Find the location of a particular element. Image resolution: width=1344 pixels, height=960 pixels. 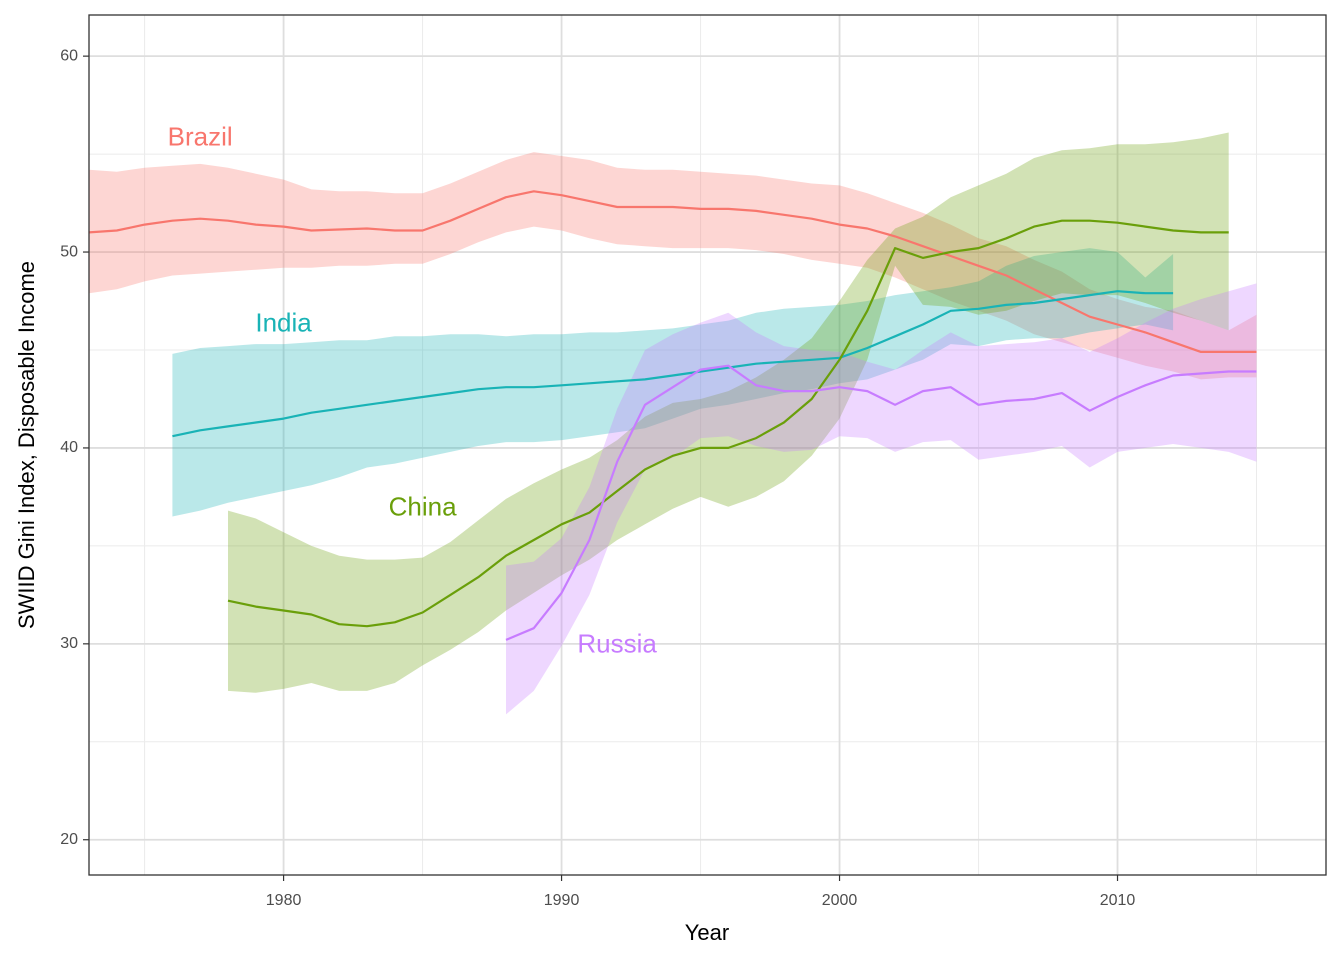

x-axis-title: Year is located at coordinates (707, 932).